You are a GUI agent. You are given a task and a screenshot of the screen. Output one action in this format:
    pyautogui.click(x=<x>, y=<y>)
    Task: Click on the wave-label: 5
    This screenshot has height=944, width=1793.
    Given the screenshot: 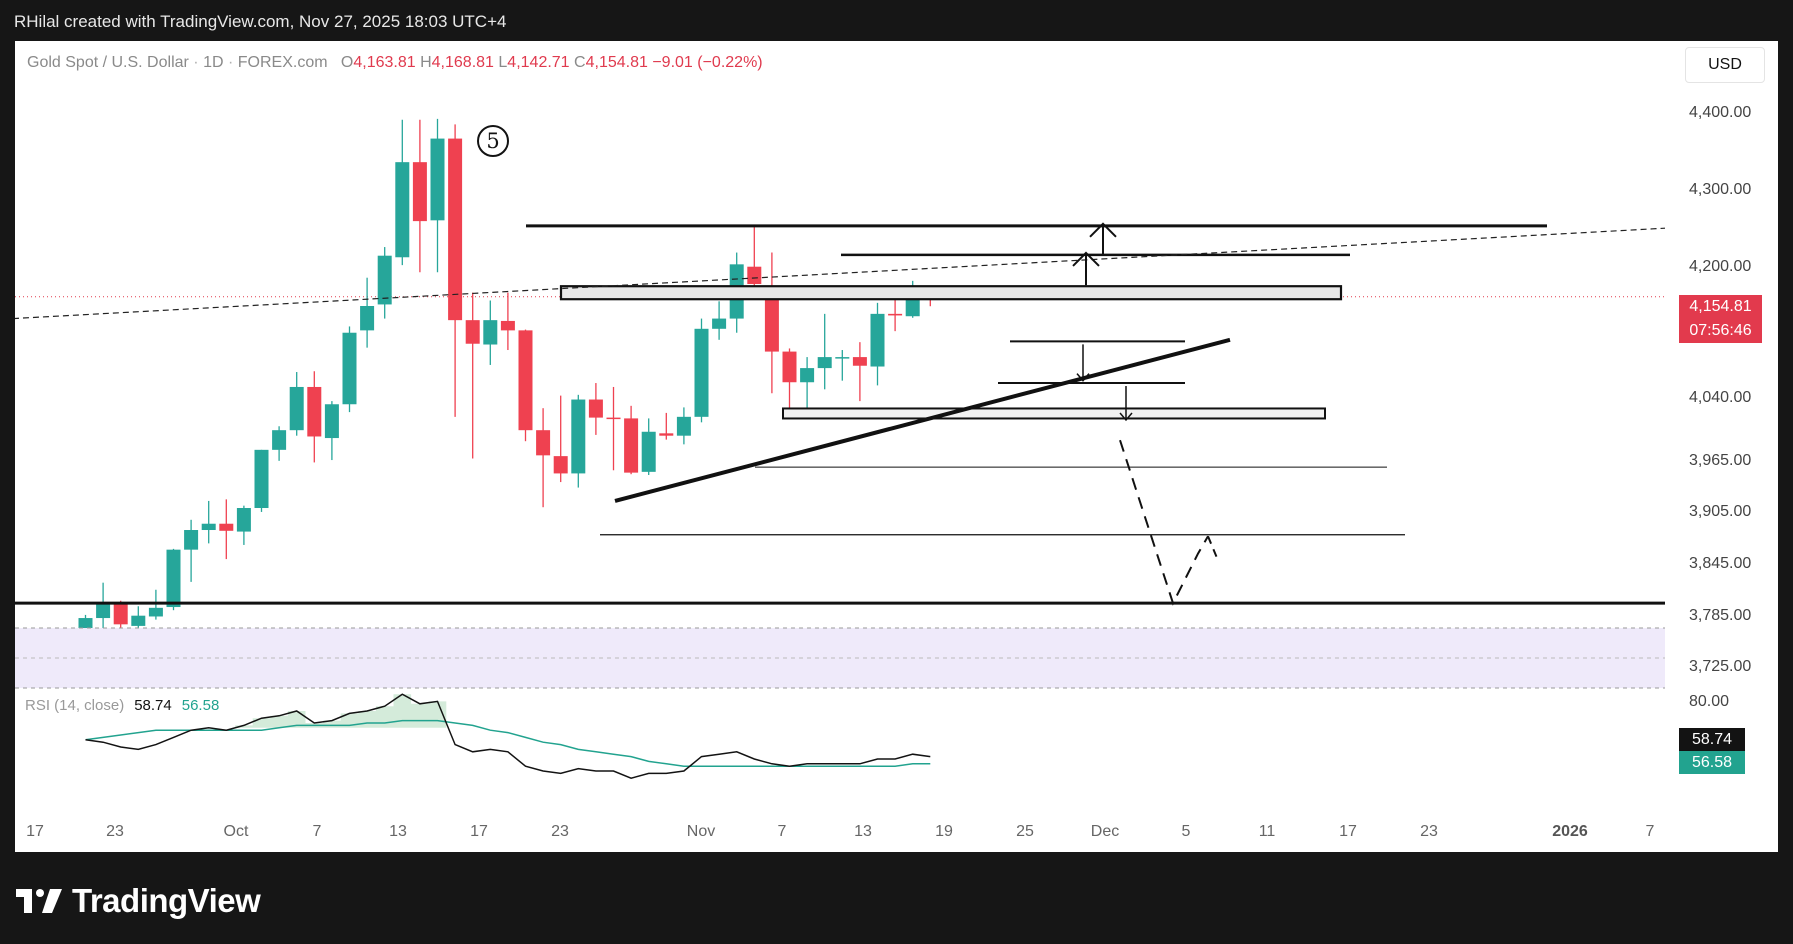 What is the action you would take?
    pyautogui.click(x=493, y=141)
    